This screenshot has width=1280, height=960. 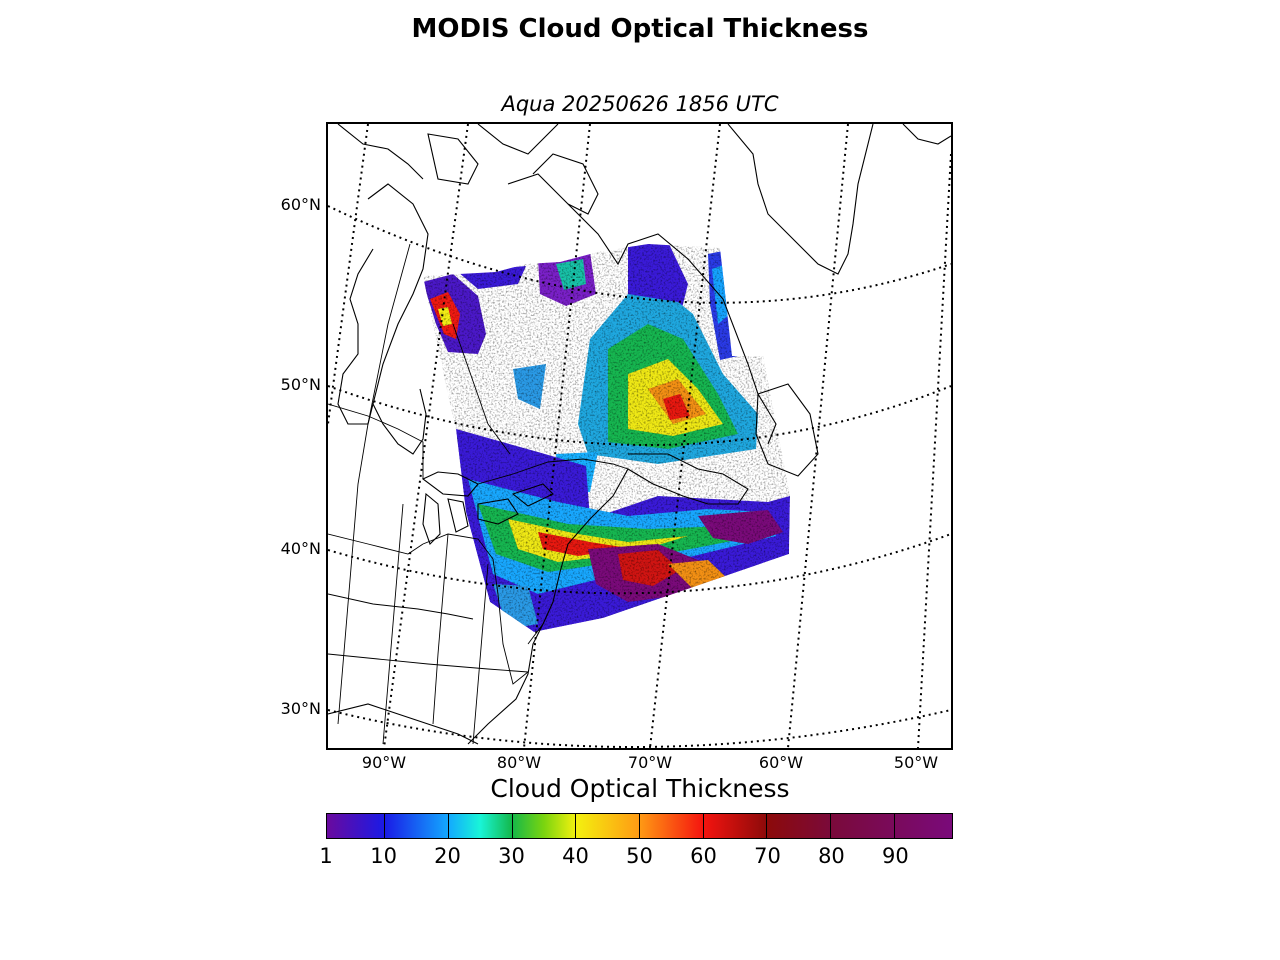 I want to click on lat-label-50n: 50°N, so click(x=300, y=384).